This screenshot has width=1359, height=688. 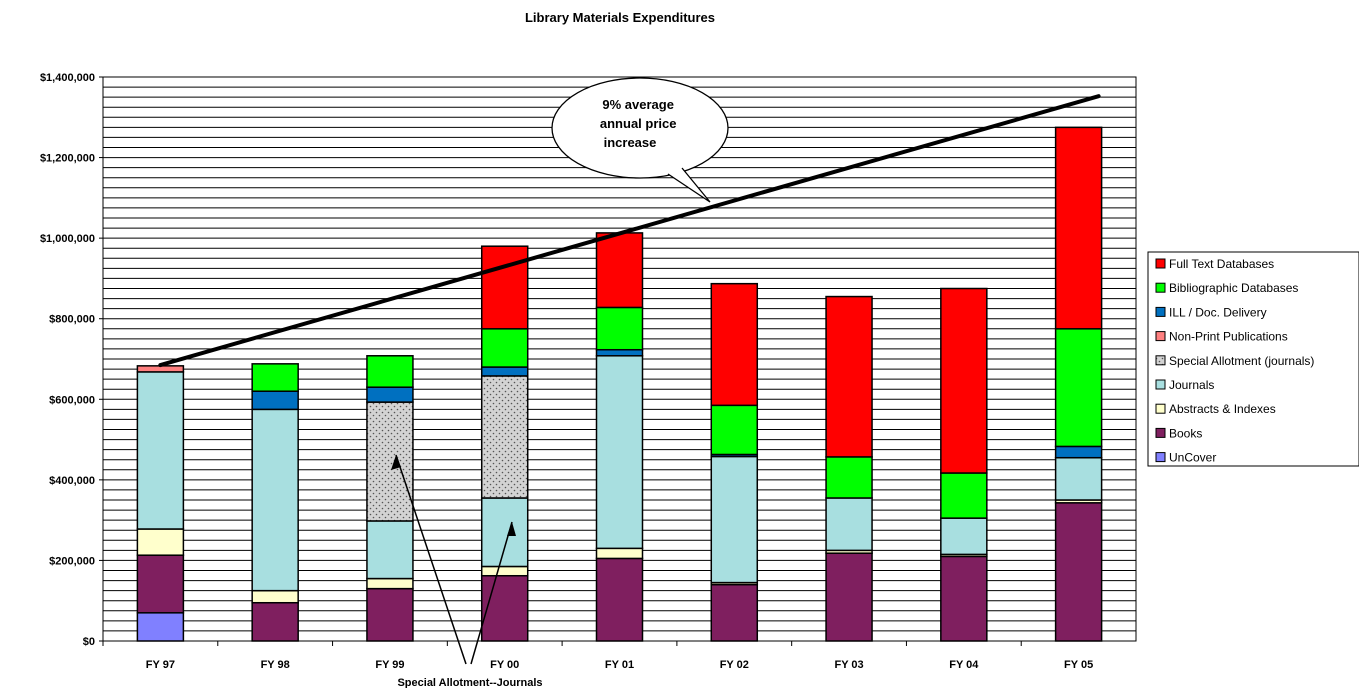 I want to click on callout-pointer, so click(x=689, y=185).